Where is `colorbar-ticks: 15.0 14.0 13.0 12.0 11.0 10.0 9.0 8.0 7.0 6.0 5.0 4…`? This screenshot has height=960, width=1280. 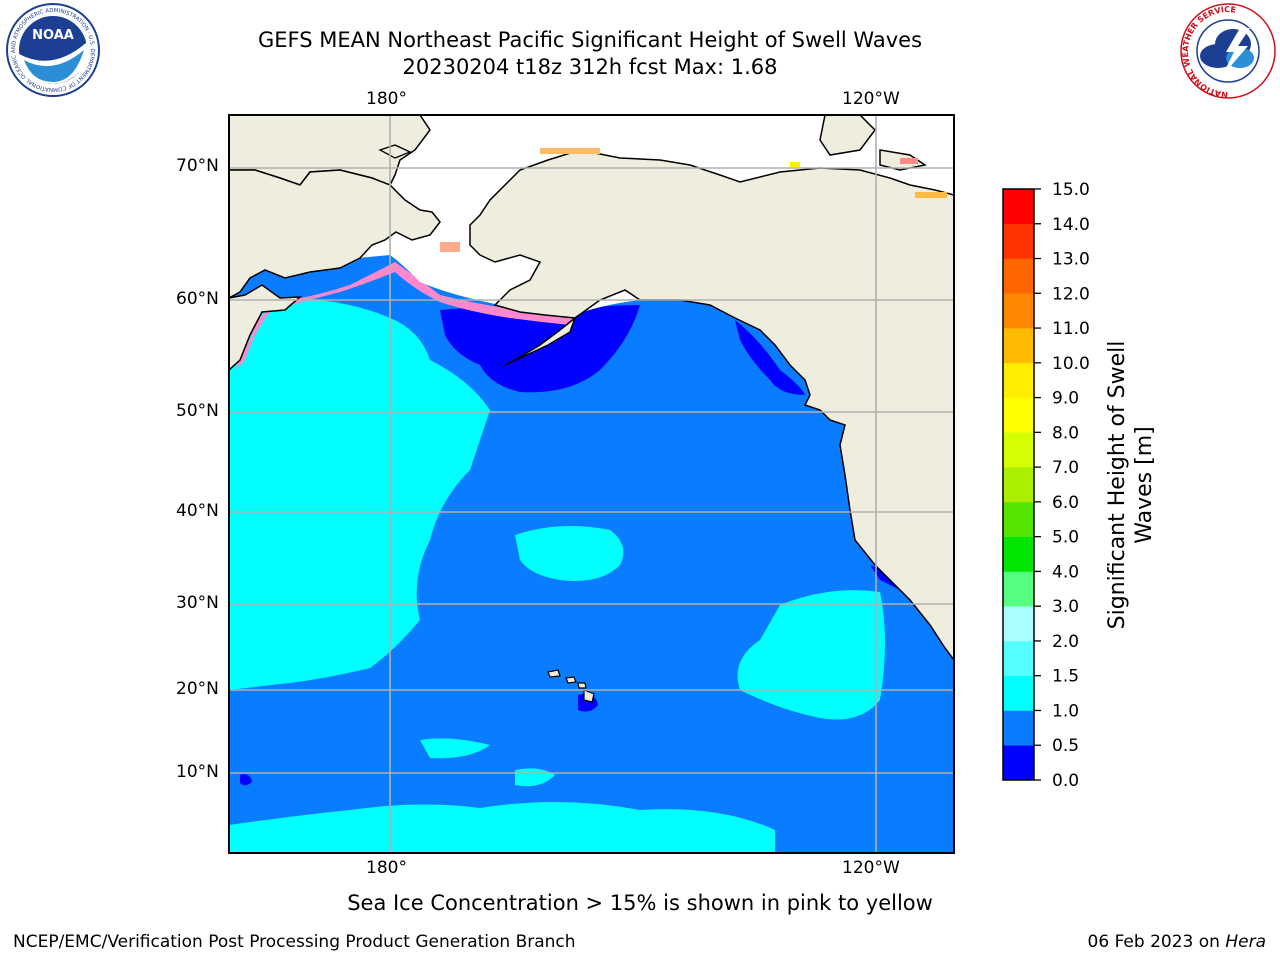
colorbar-ticks: 15.0 14.0 13.0 12.0 11.0 10.0 9.0 8.0 7.0 6.0 5.0 4… is located at coordinates (1062, 485).